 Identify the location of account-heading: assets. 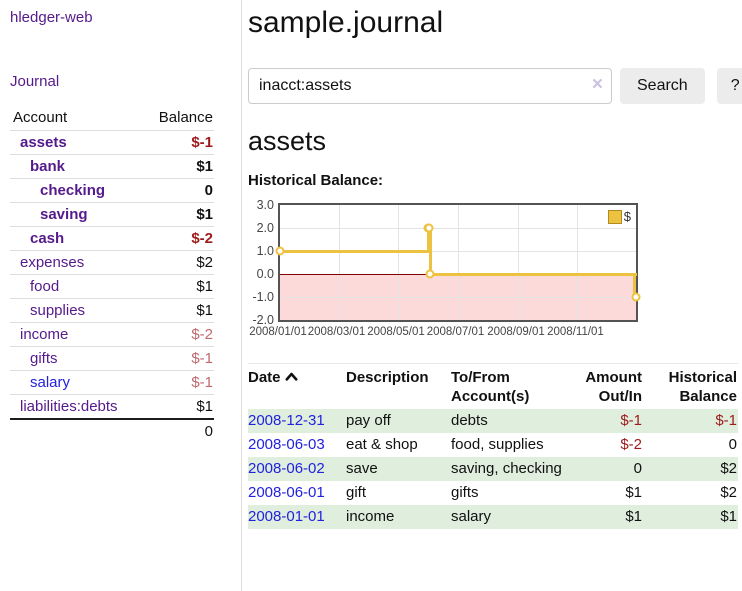
(287, 141).